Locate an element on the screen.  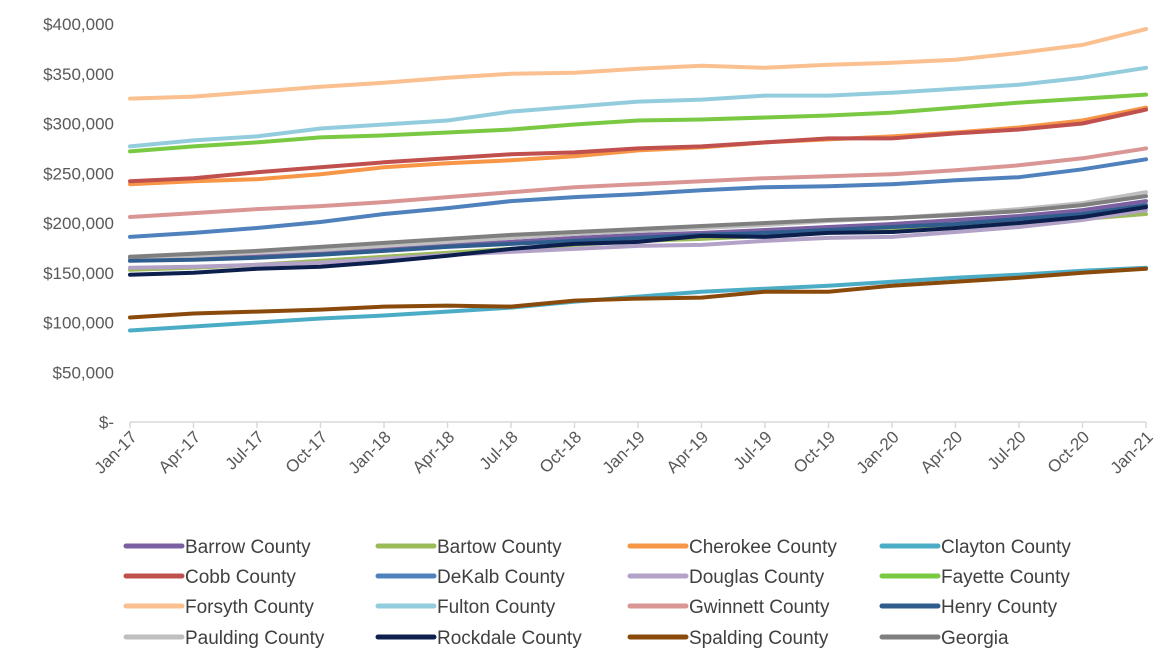
x-tick-label: Jul-18 is located at coordinates (499, 450).